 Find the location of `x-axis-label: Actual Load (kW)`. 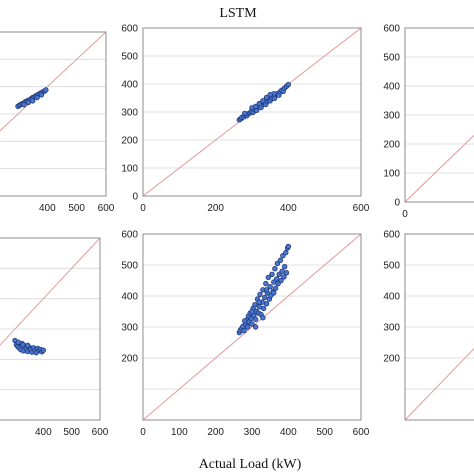

x-axis-label: Actual Load (kW) is located at coordinates (250, 464).